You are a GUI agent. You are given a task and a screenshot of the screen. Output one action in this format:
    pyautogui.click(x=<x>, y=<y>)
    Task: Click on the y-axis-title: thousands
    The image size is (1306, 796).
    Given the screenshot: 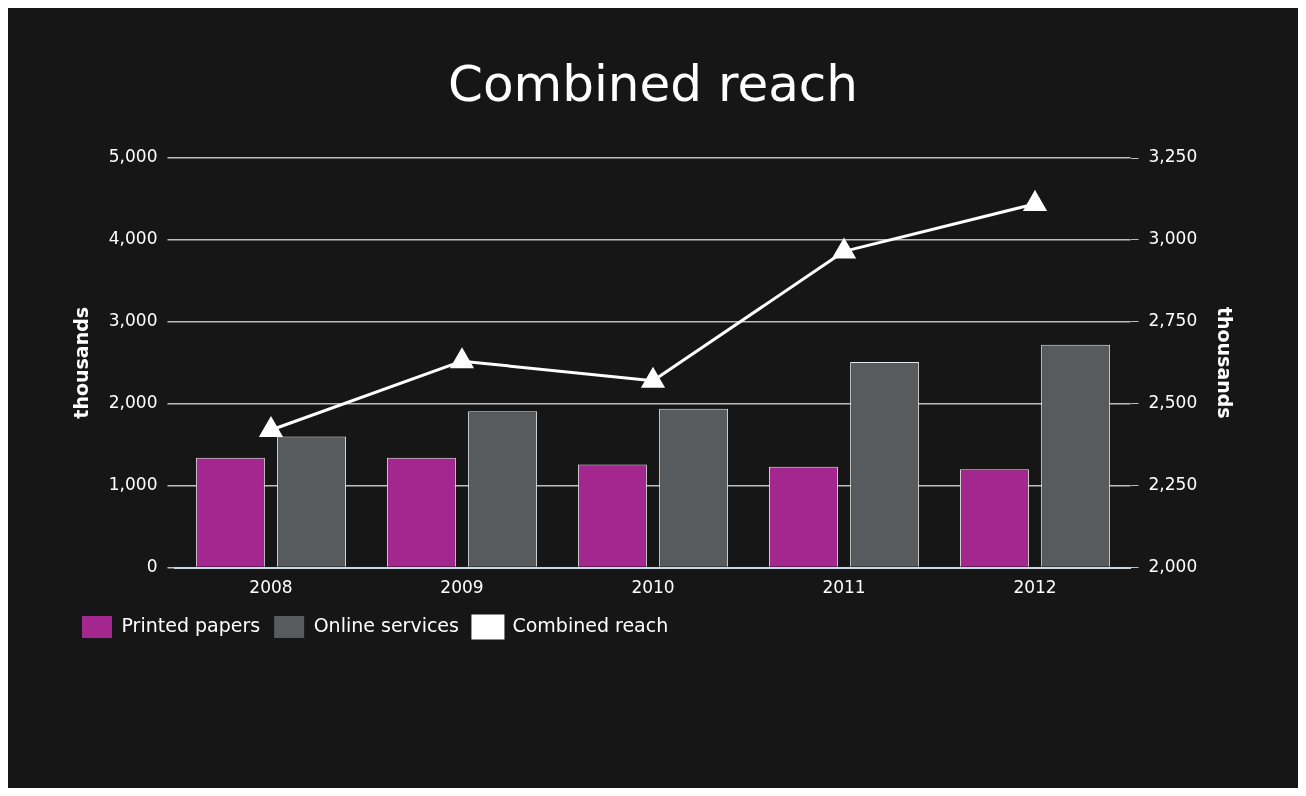 What is the action you would take?
    pyautogui.click(x=81, y=362)
    